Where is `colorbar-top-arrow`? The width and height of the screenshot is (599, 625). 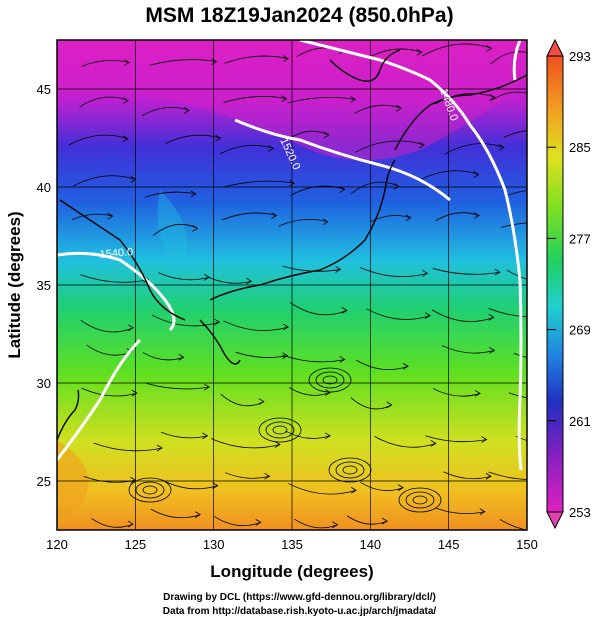 colorbar-top-arrow is located at coordinates (555, 47).